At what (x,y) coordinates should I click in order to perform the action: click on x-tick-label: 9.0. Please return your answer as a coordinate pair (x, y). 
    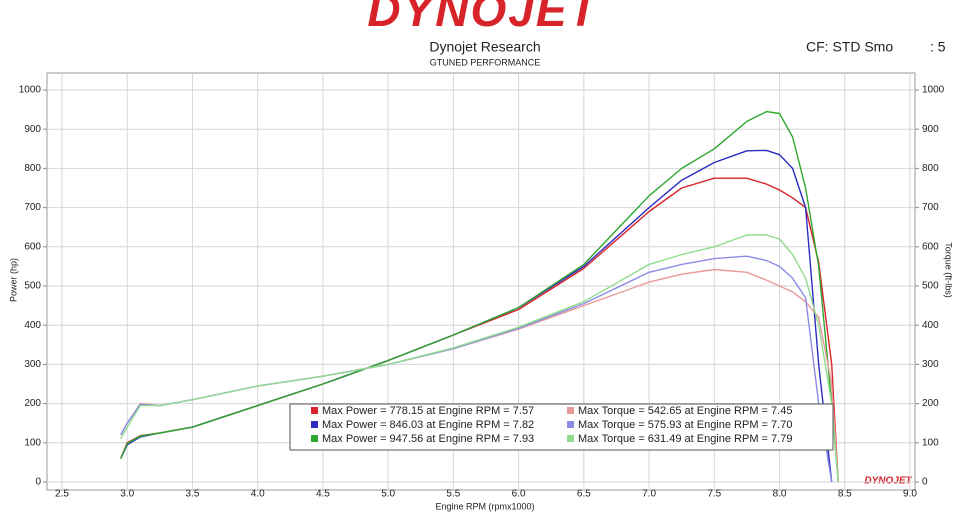
    Looking at the image, I should click on (910, 494).